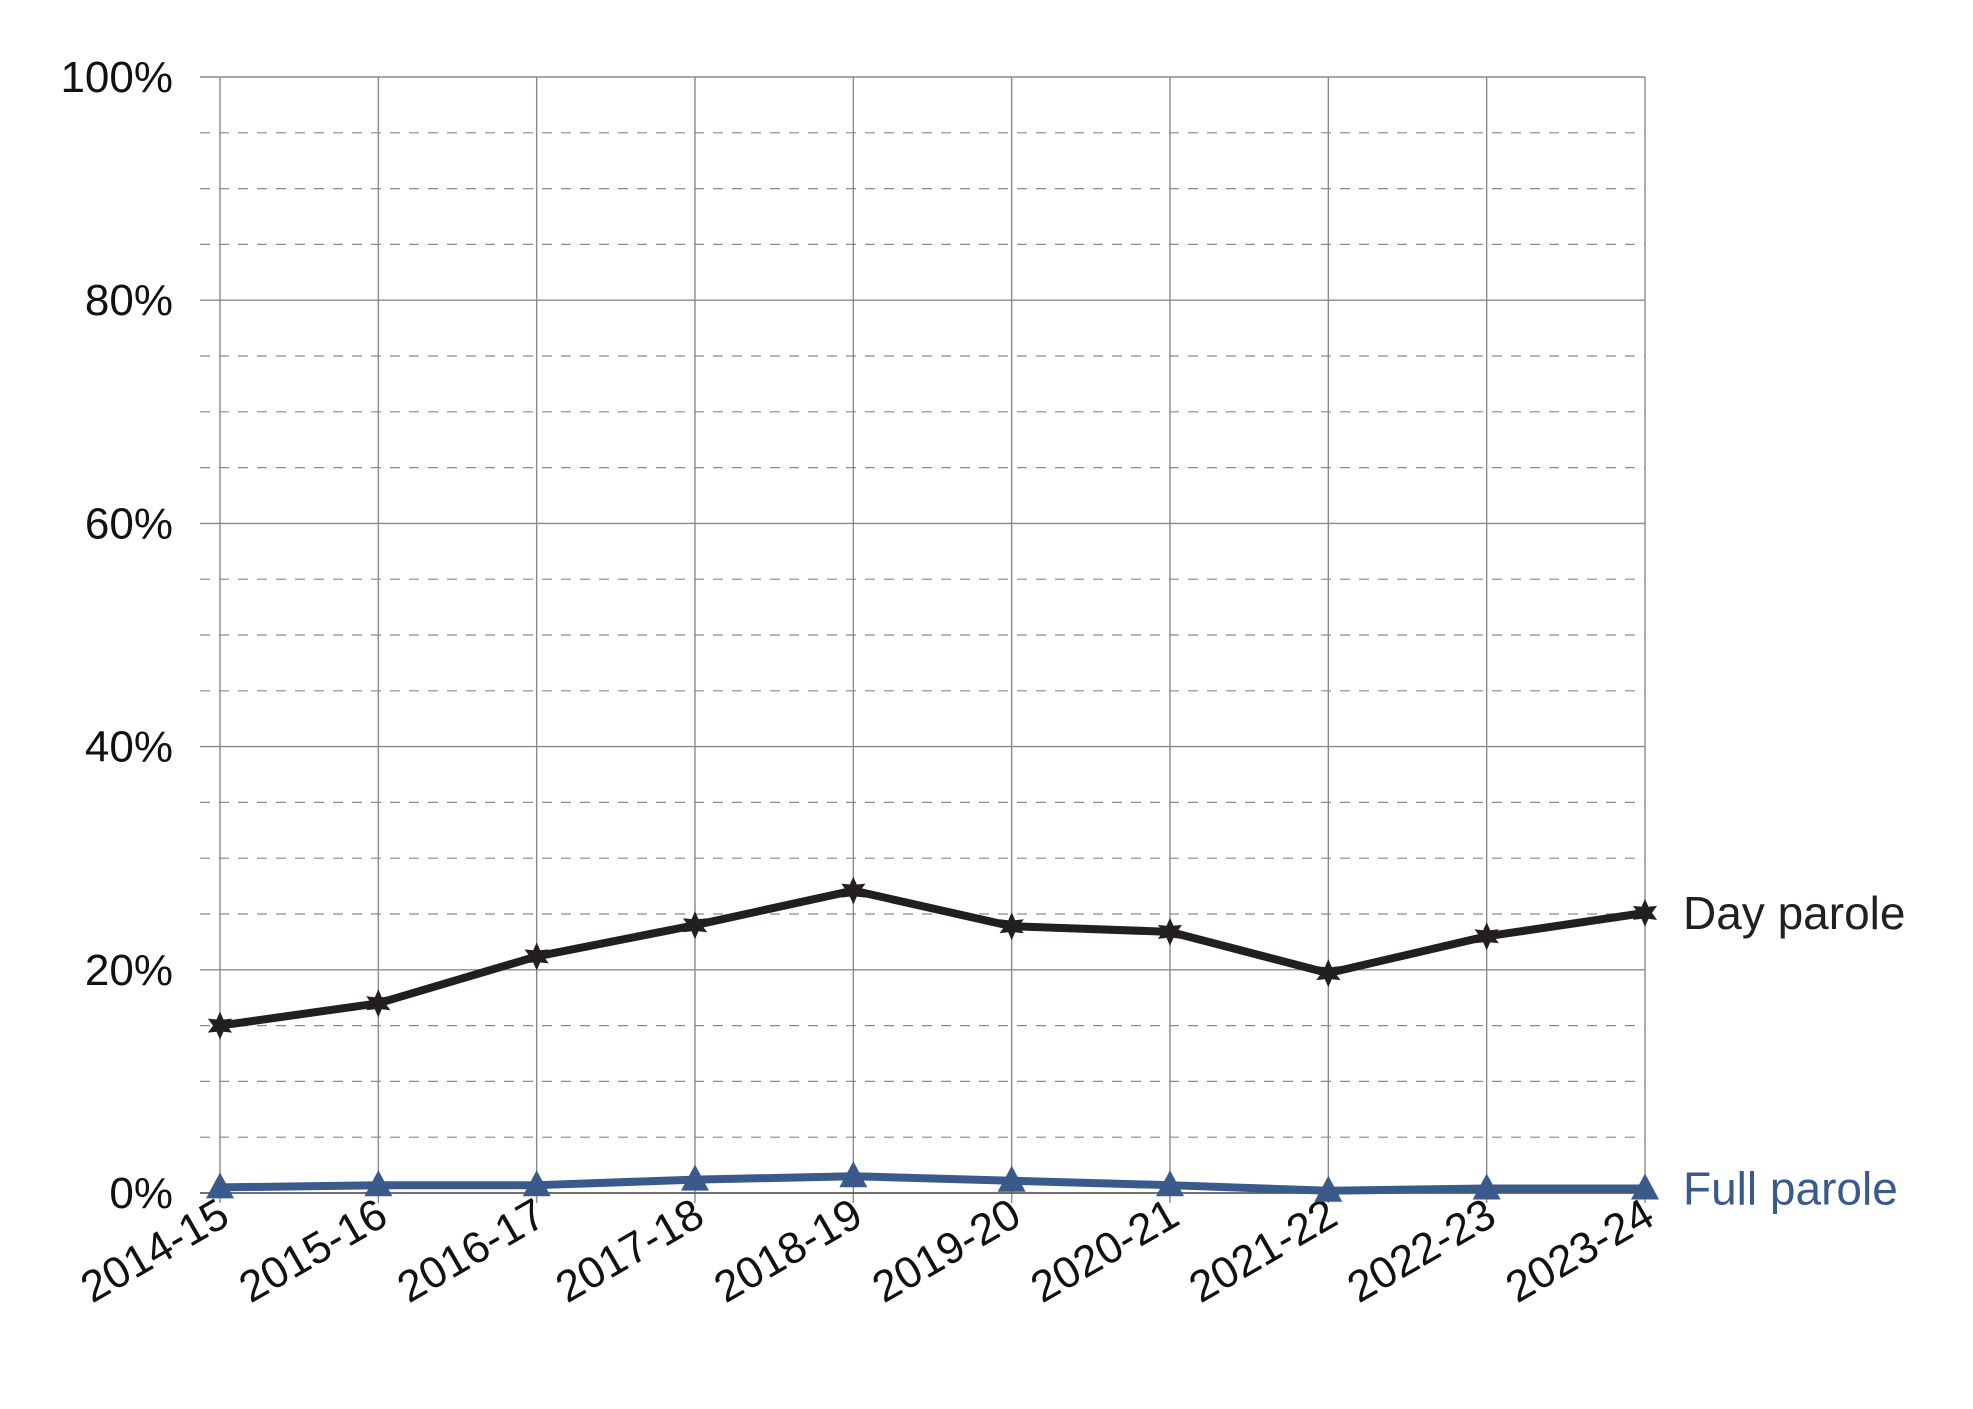  Describe the element at coordinates (129, 970) in the screenshot. I see `y-tick-label: 20%` at that location.